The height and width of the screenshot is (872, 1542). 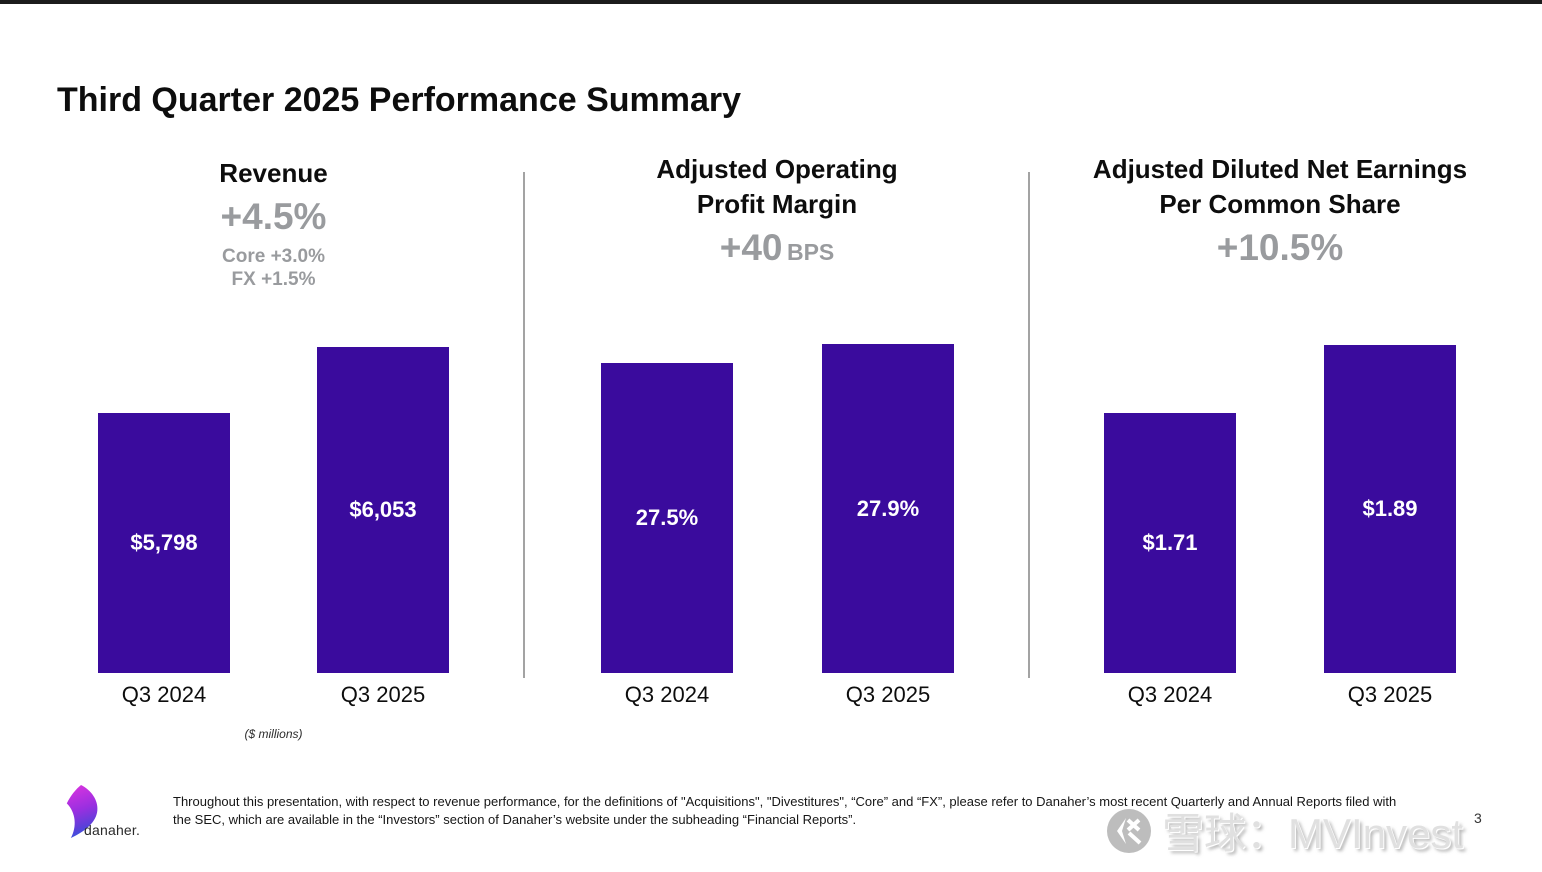 I want to click on op-margin-bar-q3-2025-value: 27.9%, so click(x=888, y=508).